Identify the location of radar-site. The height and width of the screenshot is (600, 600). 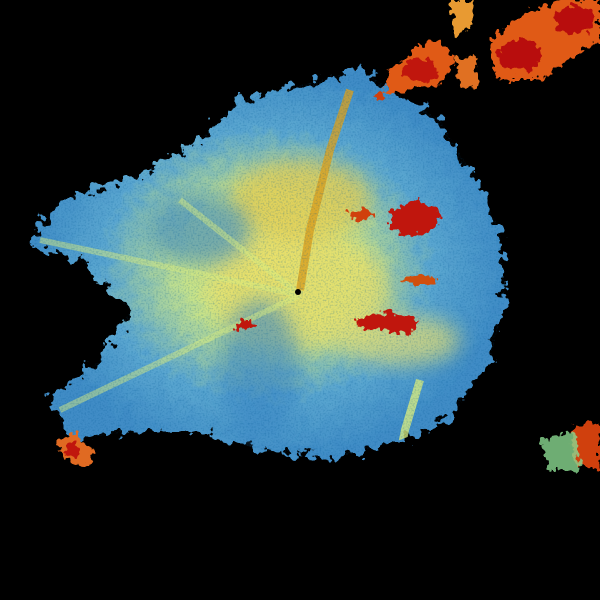
(298, 292).